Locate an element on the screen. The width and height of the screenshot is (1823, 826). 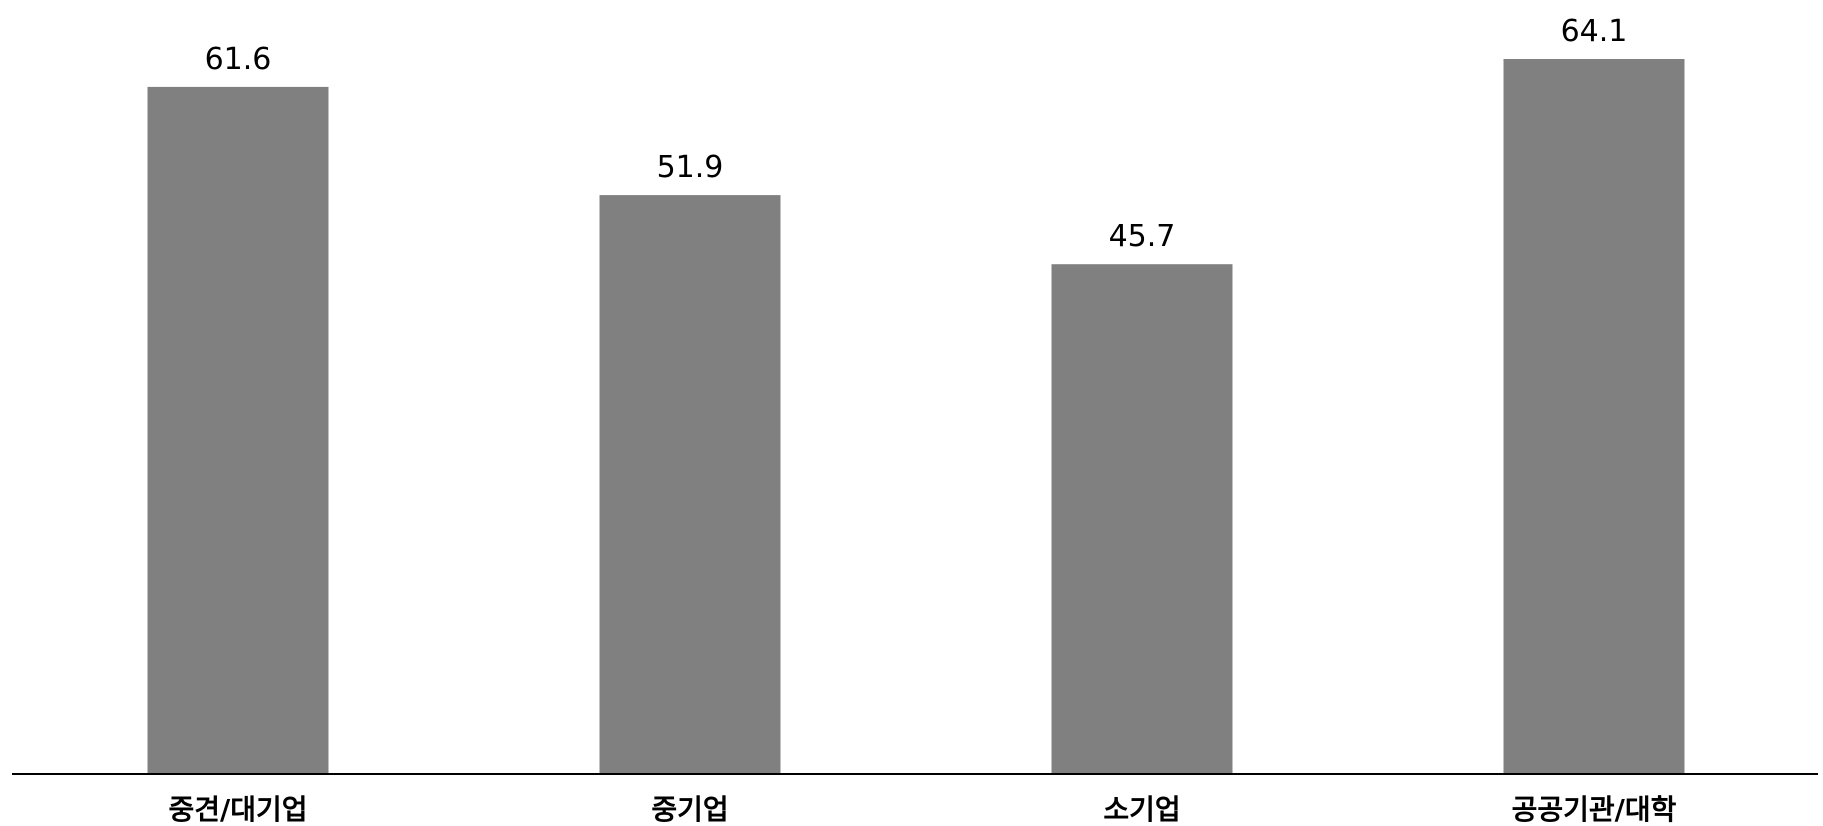
value-label-1: 61.6 is located at coordinates (238, 59).